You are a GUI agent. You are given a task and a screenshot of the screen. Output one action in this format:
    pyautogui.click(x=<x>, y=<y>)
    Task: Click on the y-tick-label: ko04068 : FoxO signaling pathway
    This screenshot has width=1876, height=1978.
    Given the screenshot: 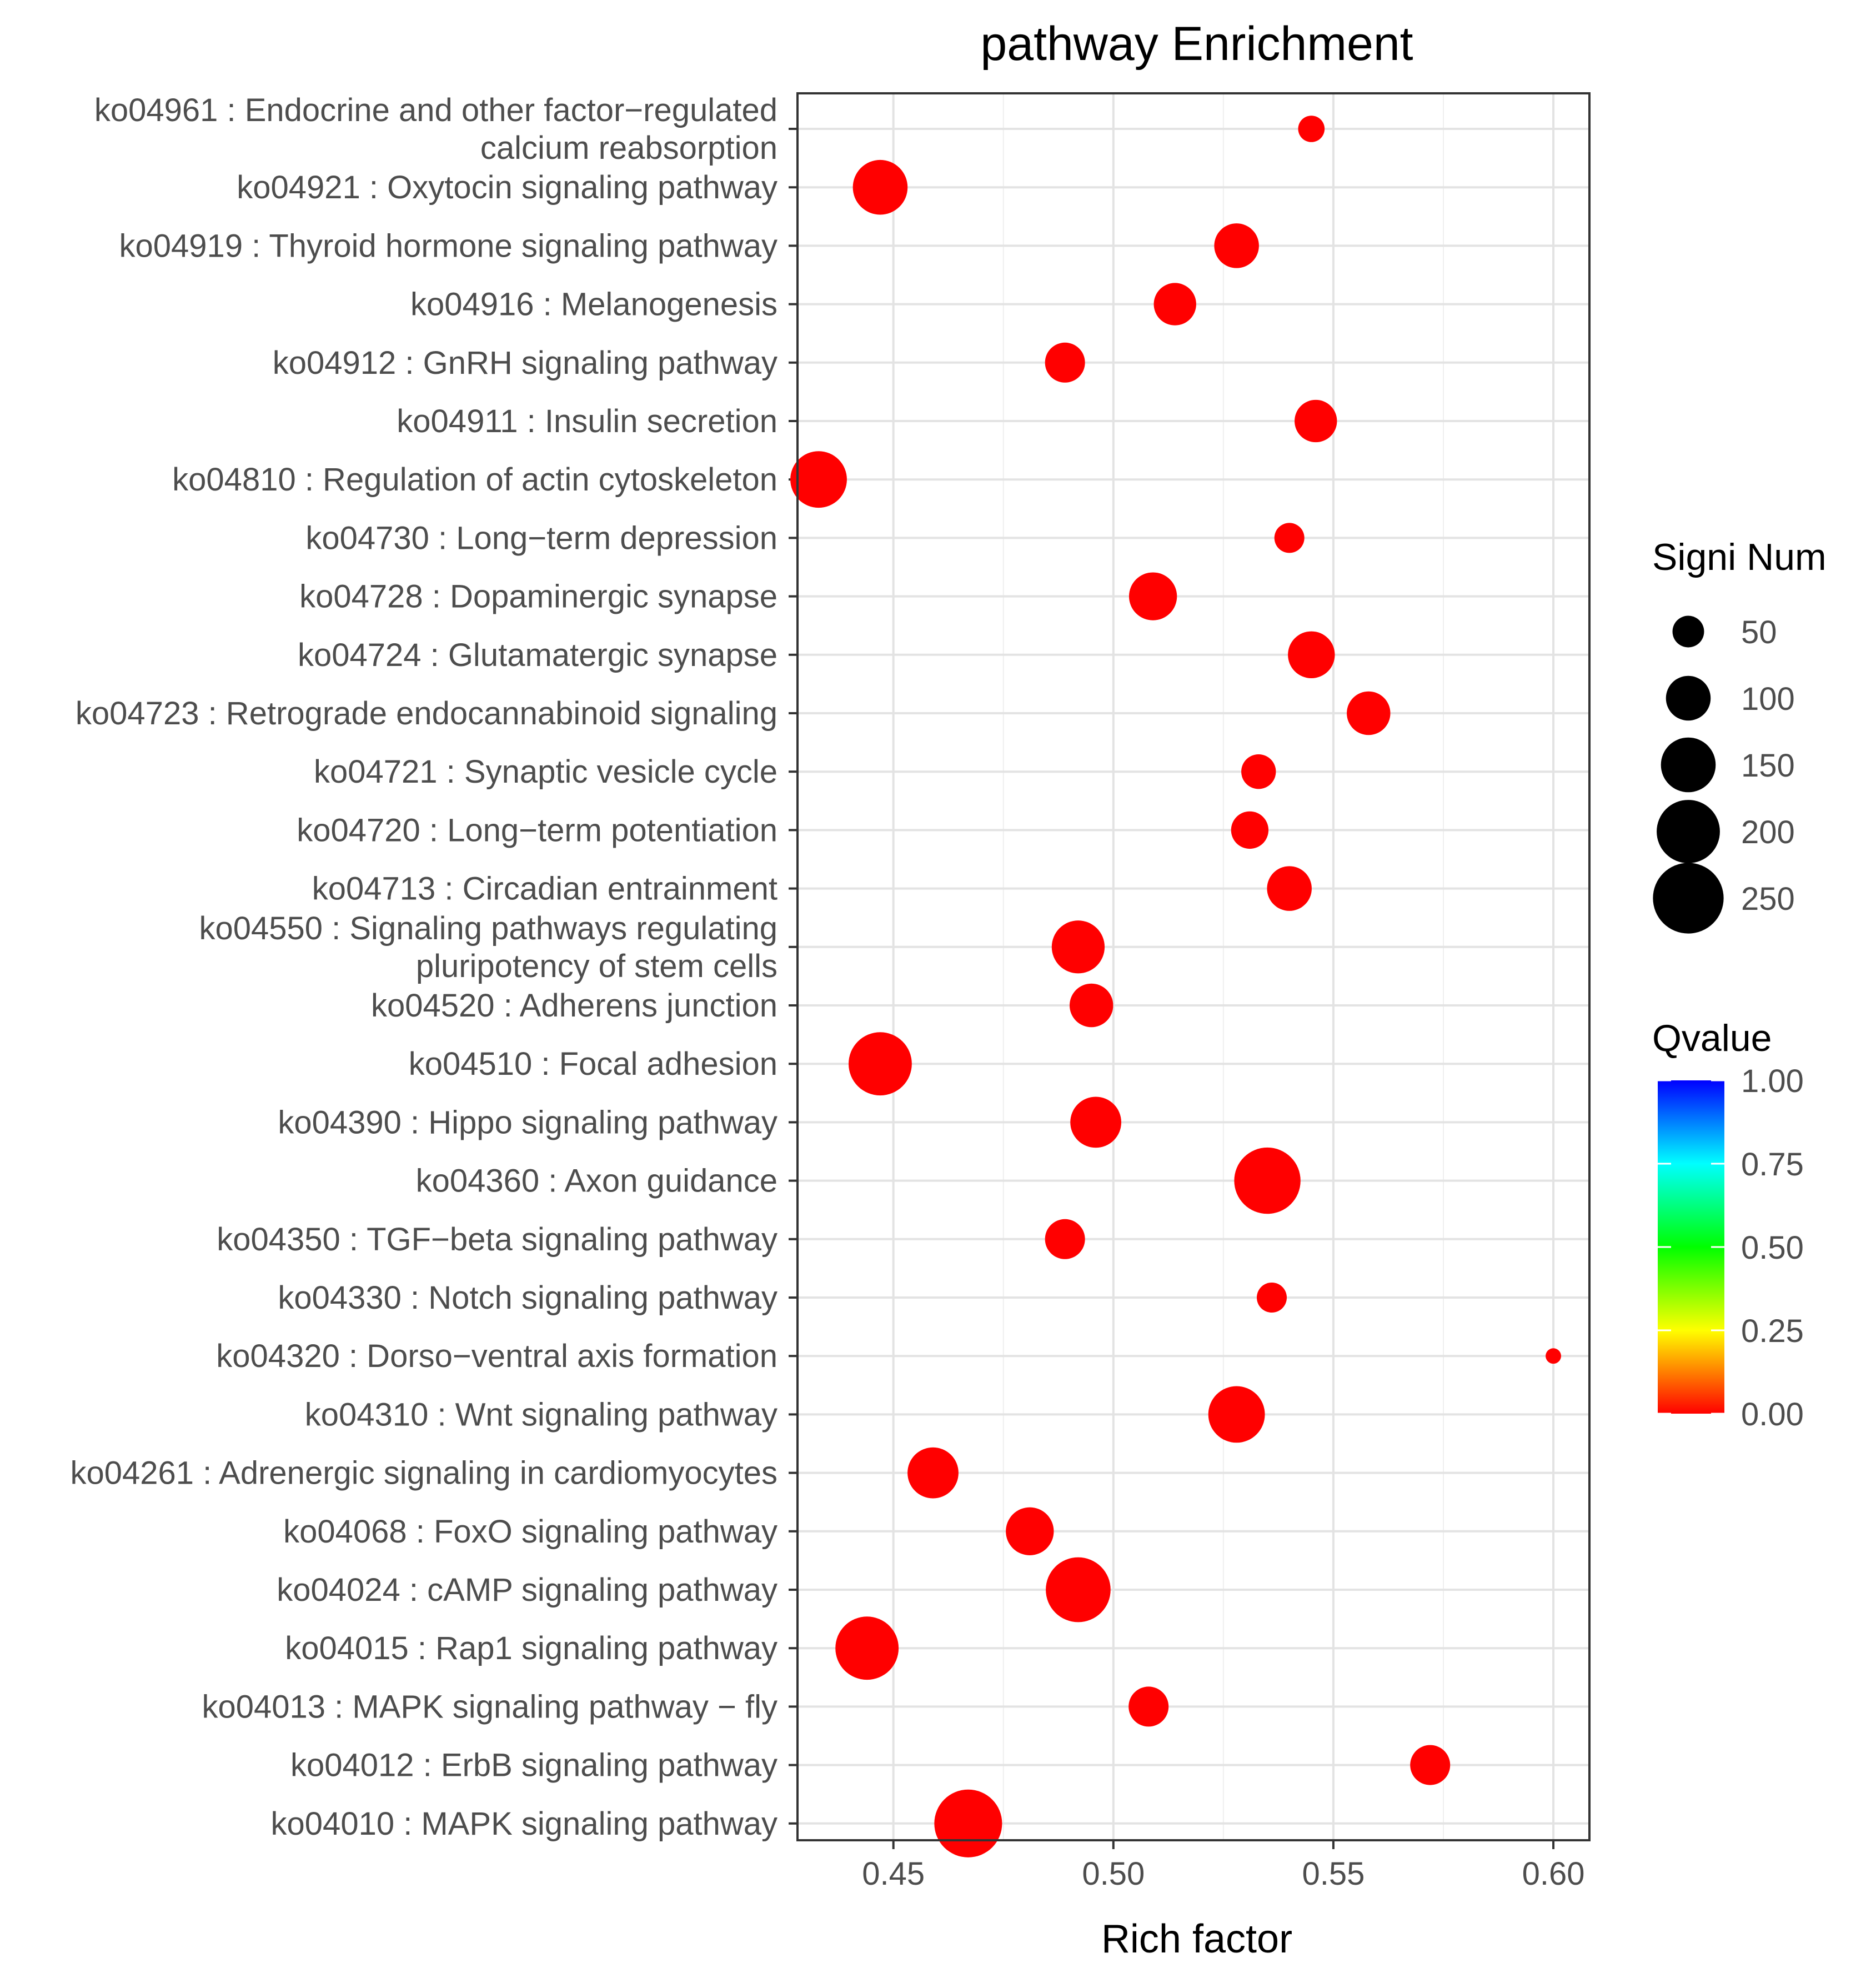 What is the action you would take?
    pyautogui.click(x=530, y=1532)
    